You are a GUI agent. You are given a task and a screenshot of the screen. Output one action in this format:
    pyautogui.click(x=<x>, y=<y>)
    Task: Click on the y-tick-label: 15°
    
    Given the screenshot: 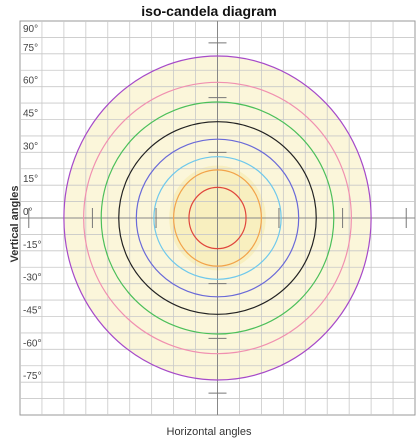 What is the action you would take?
    pyautogui.click(x=30, y=179)
    